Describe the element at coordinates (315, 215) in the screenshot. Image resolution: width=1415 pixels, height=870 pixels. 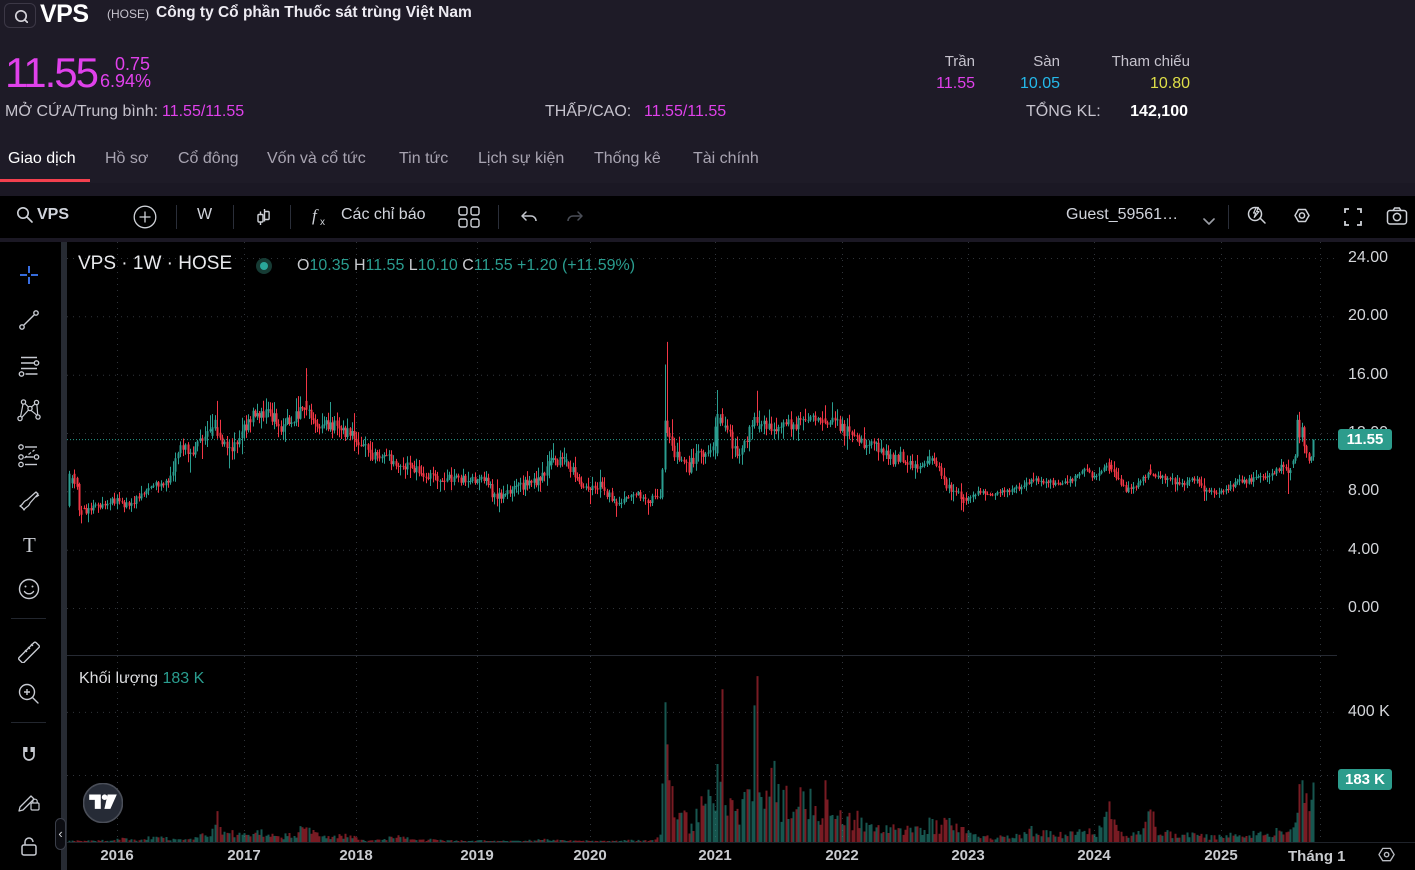
I see `svg-text: f` at that location.